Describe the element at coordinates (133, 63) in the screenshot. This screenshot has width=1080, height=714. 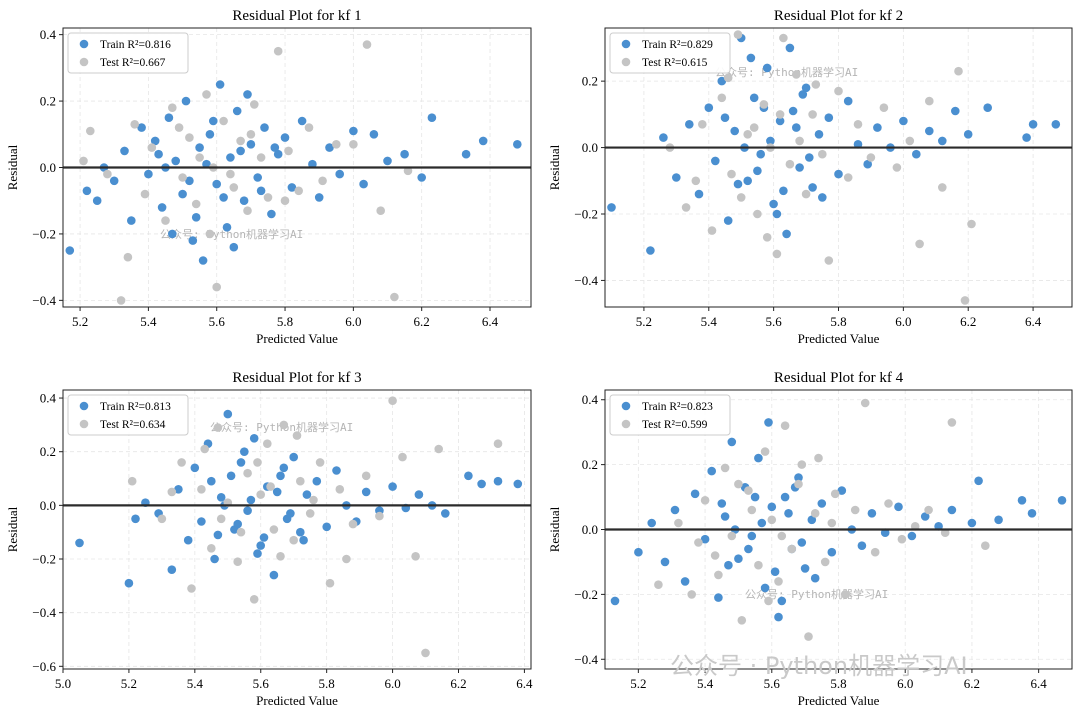
I see `test-legend-label: Test R²=0.667` at that location.